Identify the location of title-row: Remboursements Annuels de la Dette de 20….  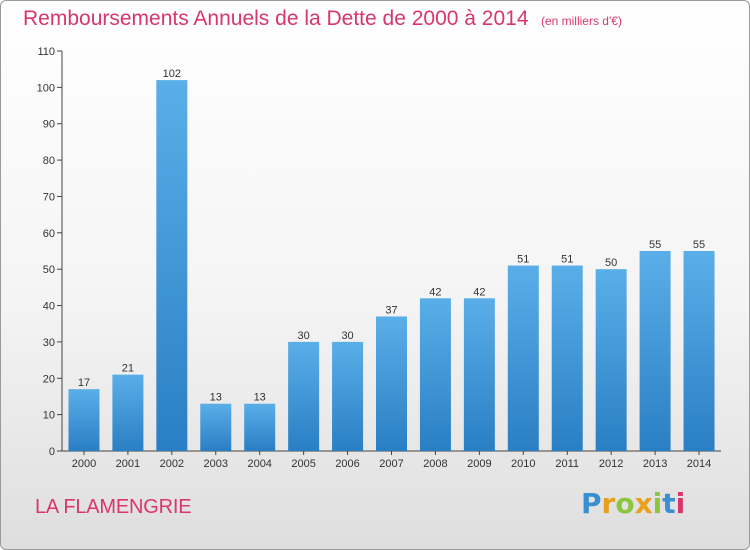
(322, 19).